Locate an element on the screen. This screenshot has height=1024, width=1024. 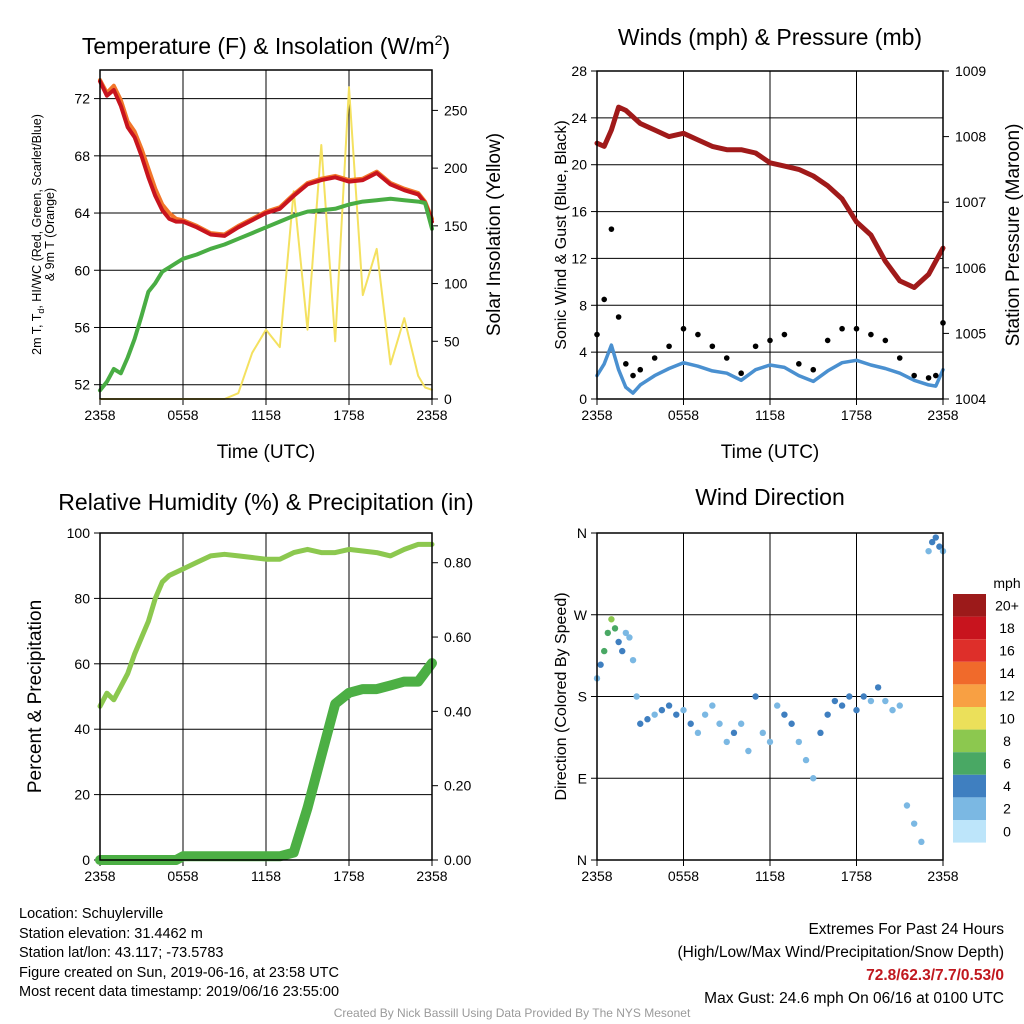
y-tick-label: 20 is located at coordinates (579, 165).